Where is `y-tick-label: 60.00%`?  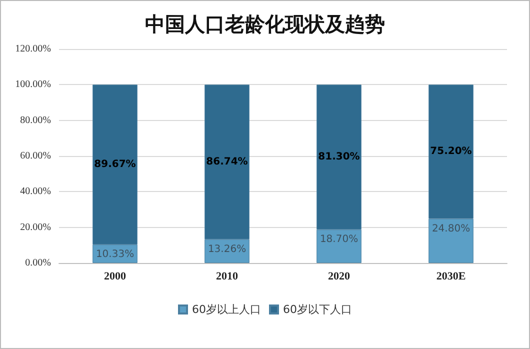
y-tick-label: 60.00% is located at coordinates (35, 156).